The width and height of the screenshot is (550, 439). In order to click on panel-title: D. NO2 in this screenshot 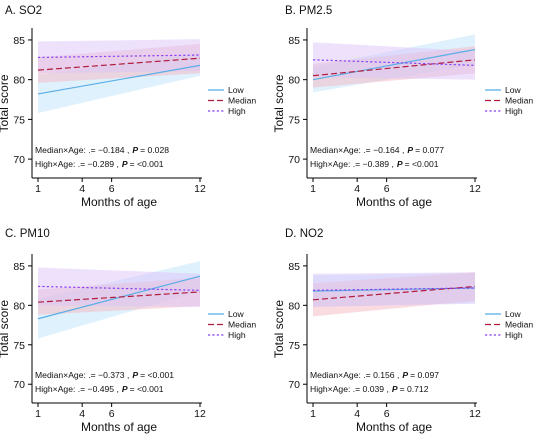, I will do `click(304, 234)`.